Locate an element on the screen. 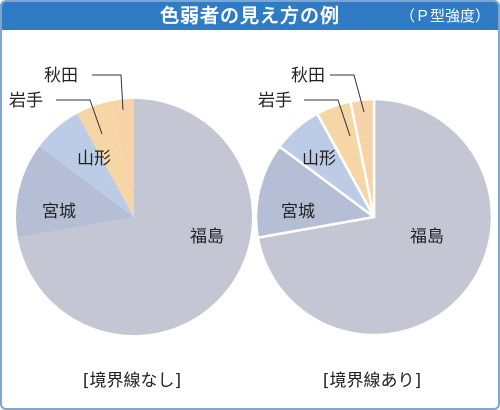 The width and height of the screenshot is (500, 410). caption-with-borders: [境界線あり] is located at coordinates (372, 381).